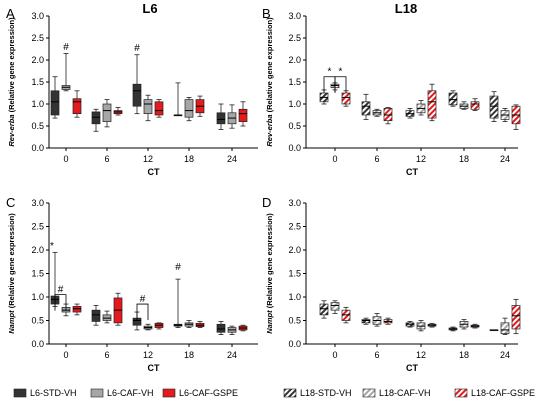 The width and height of the screenshot is (550, 402). What do you see at coordinates (37, 16) in the screenshot?
I see `y-tick-label: 3.0` at bounding box center [37, 16].